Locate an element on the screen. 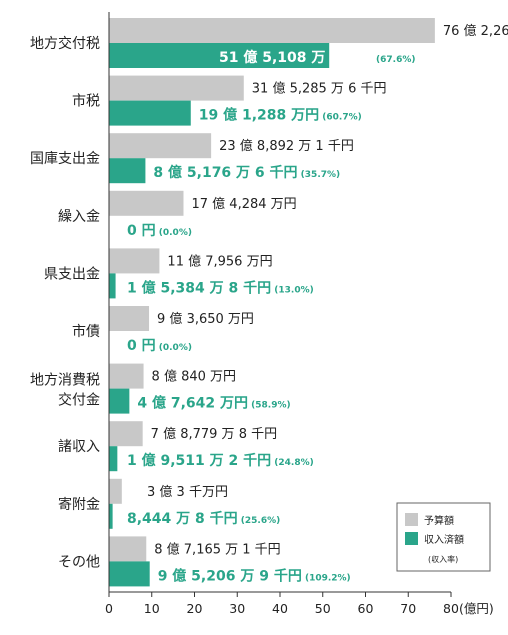 The height and width of the screenshot is (635, 508). budget-value-label: 17 億 4,284 万円 is located at coordinates (244, 204).